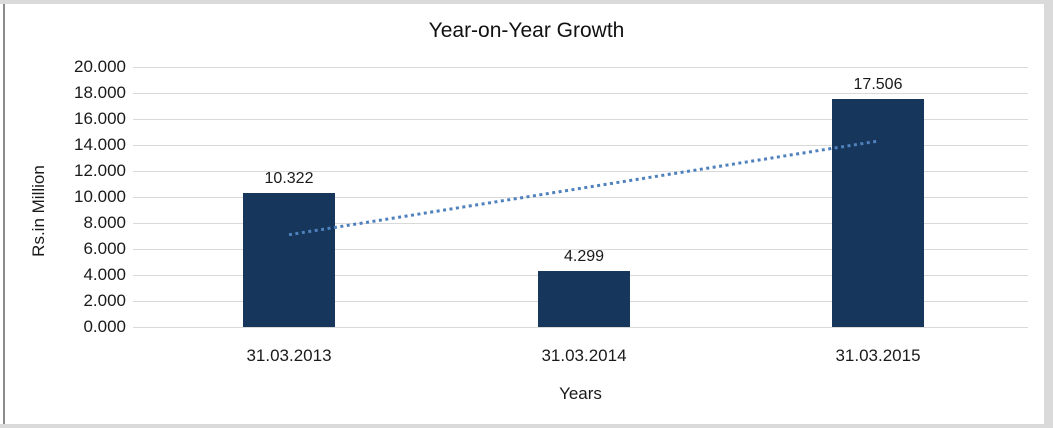 The image size is (1053, 432). I want to click on y-axis-tick-label: 0.000, so click(104, 326).